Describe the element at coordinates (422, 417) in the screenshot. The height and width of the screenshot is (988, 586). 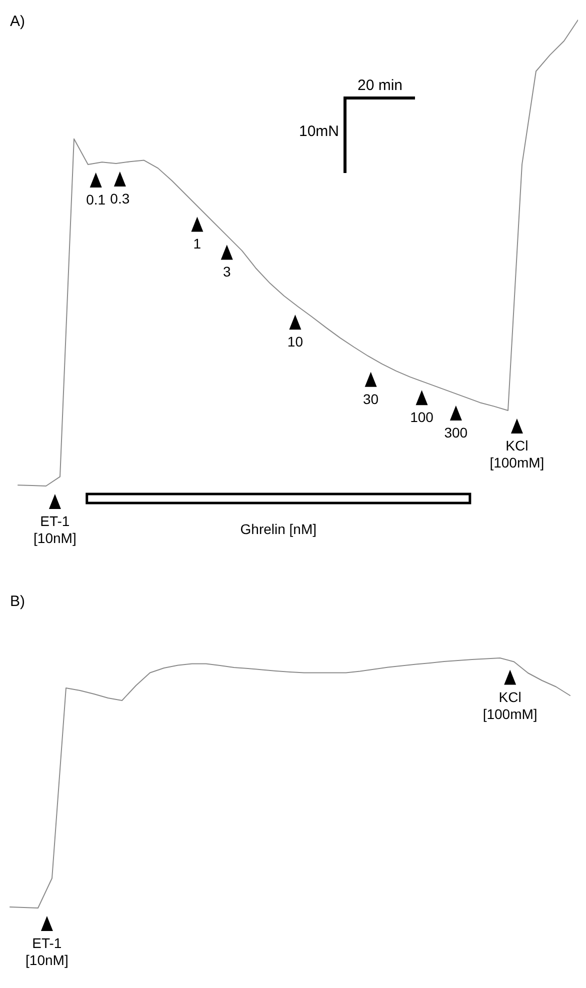
I see `annotation: 100` at that location.